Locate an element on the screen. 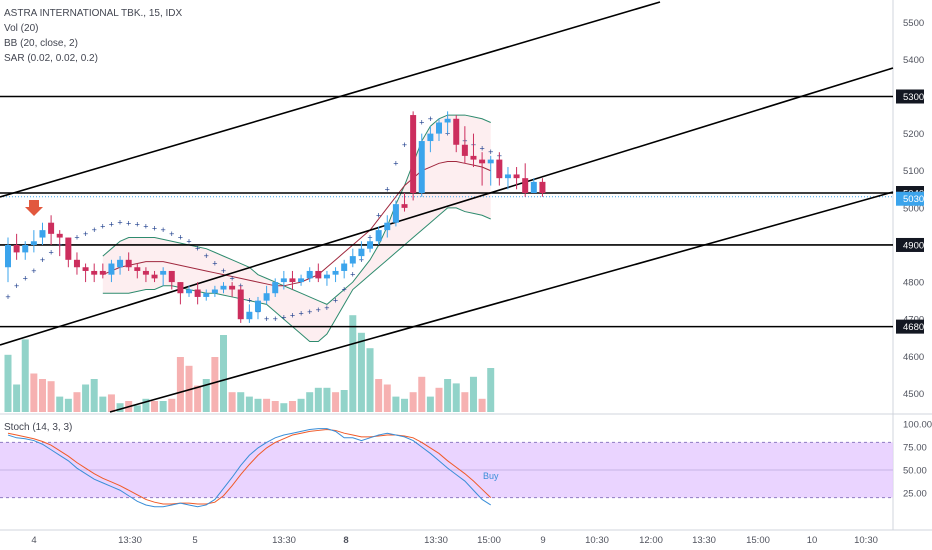 Image resolution: width=932 pixels, height=550 pixels. stoch-k-line is located at coordinates (249, 468).